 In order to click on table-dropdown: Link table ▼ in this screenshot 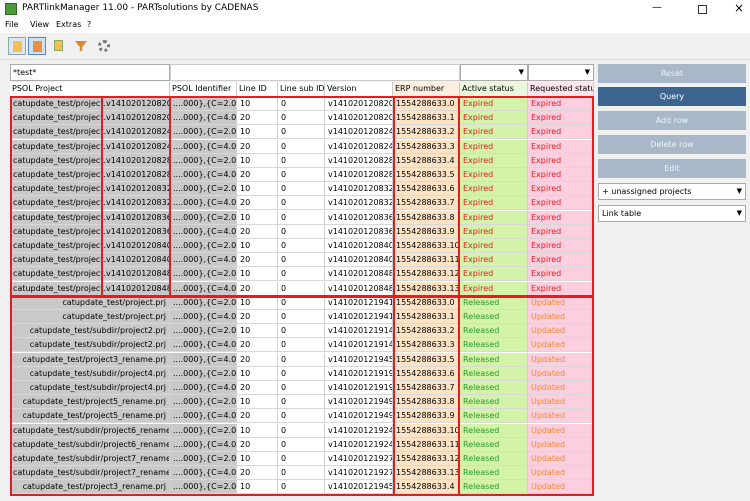, I will do `click(672, 213)`.